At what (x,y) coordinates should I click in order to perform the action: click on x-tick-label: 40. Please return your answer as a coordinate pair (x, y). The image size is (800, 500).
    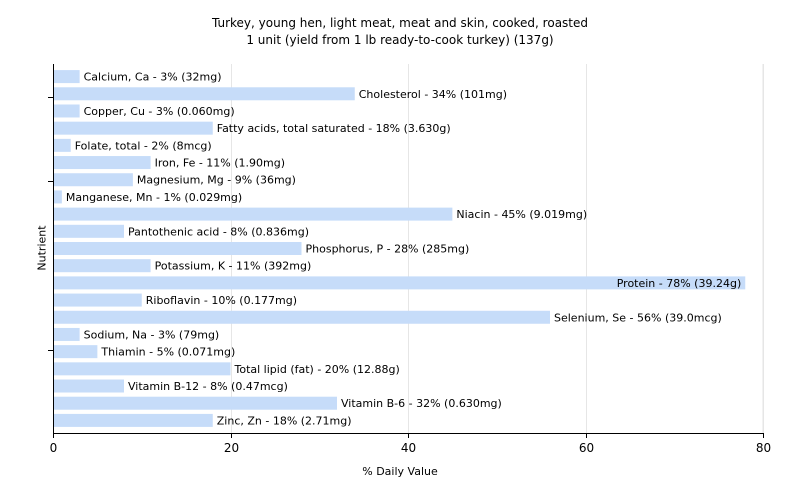
    Looking at the image, I should click on (408, 448).